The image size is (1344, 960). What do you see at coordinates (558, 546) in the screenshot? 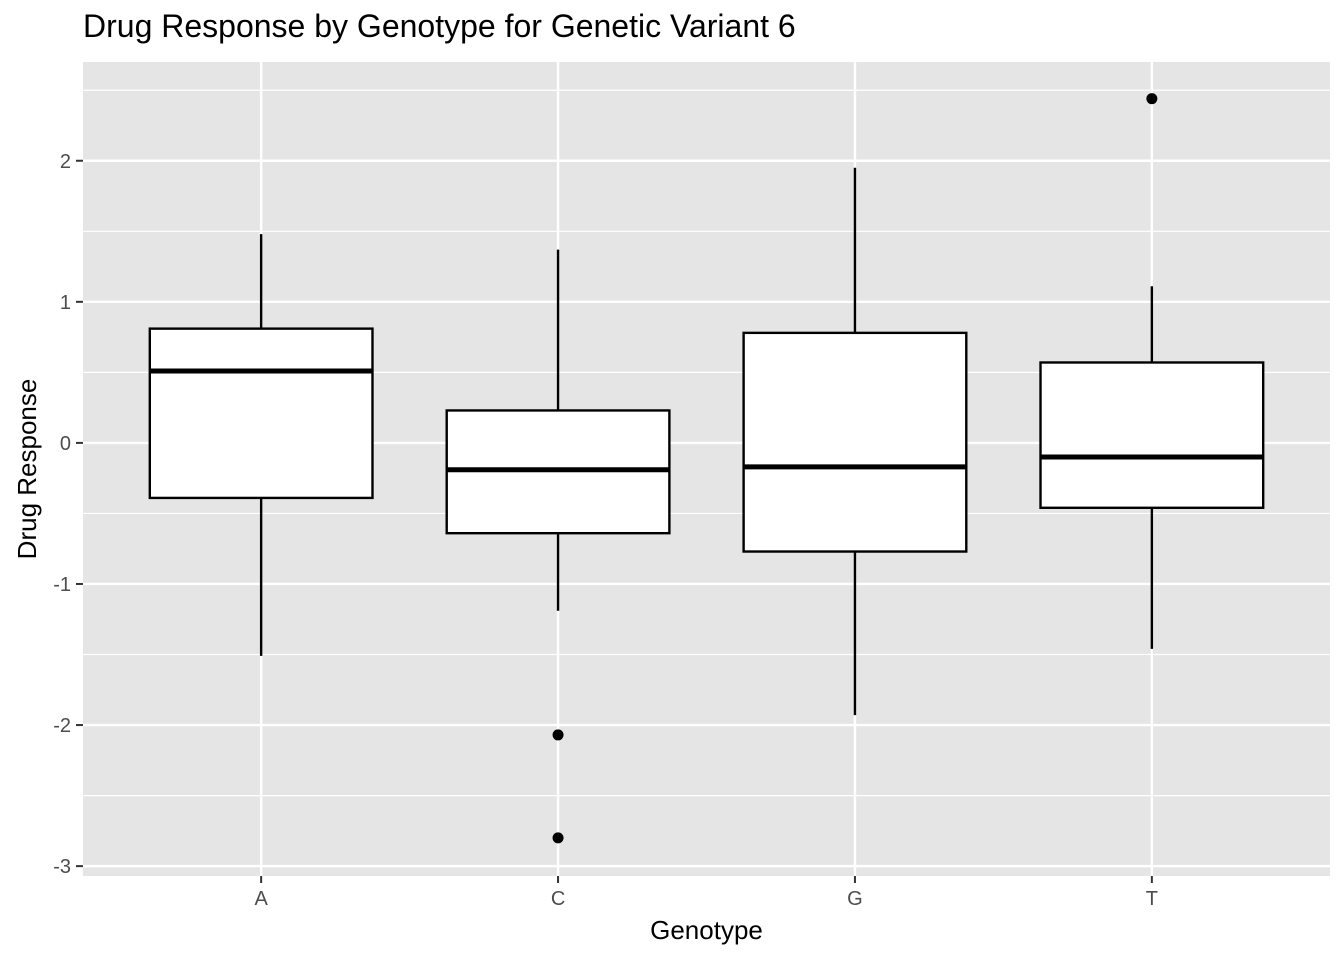
I see `box-group-C` at bounding box center [558, 546].